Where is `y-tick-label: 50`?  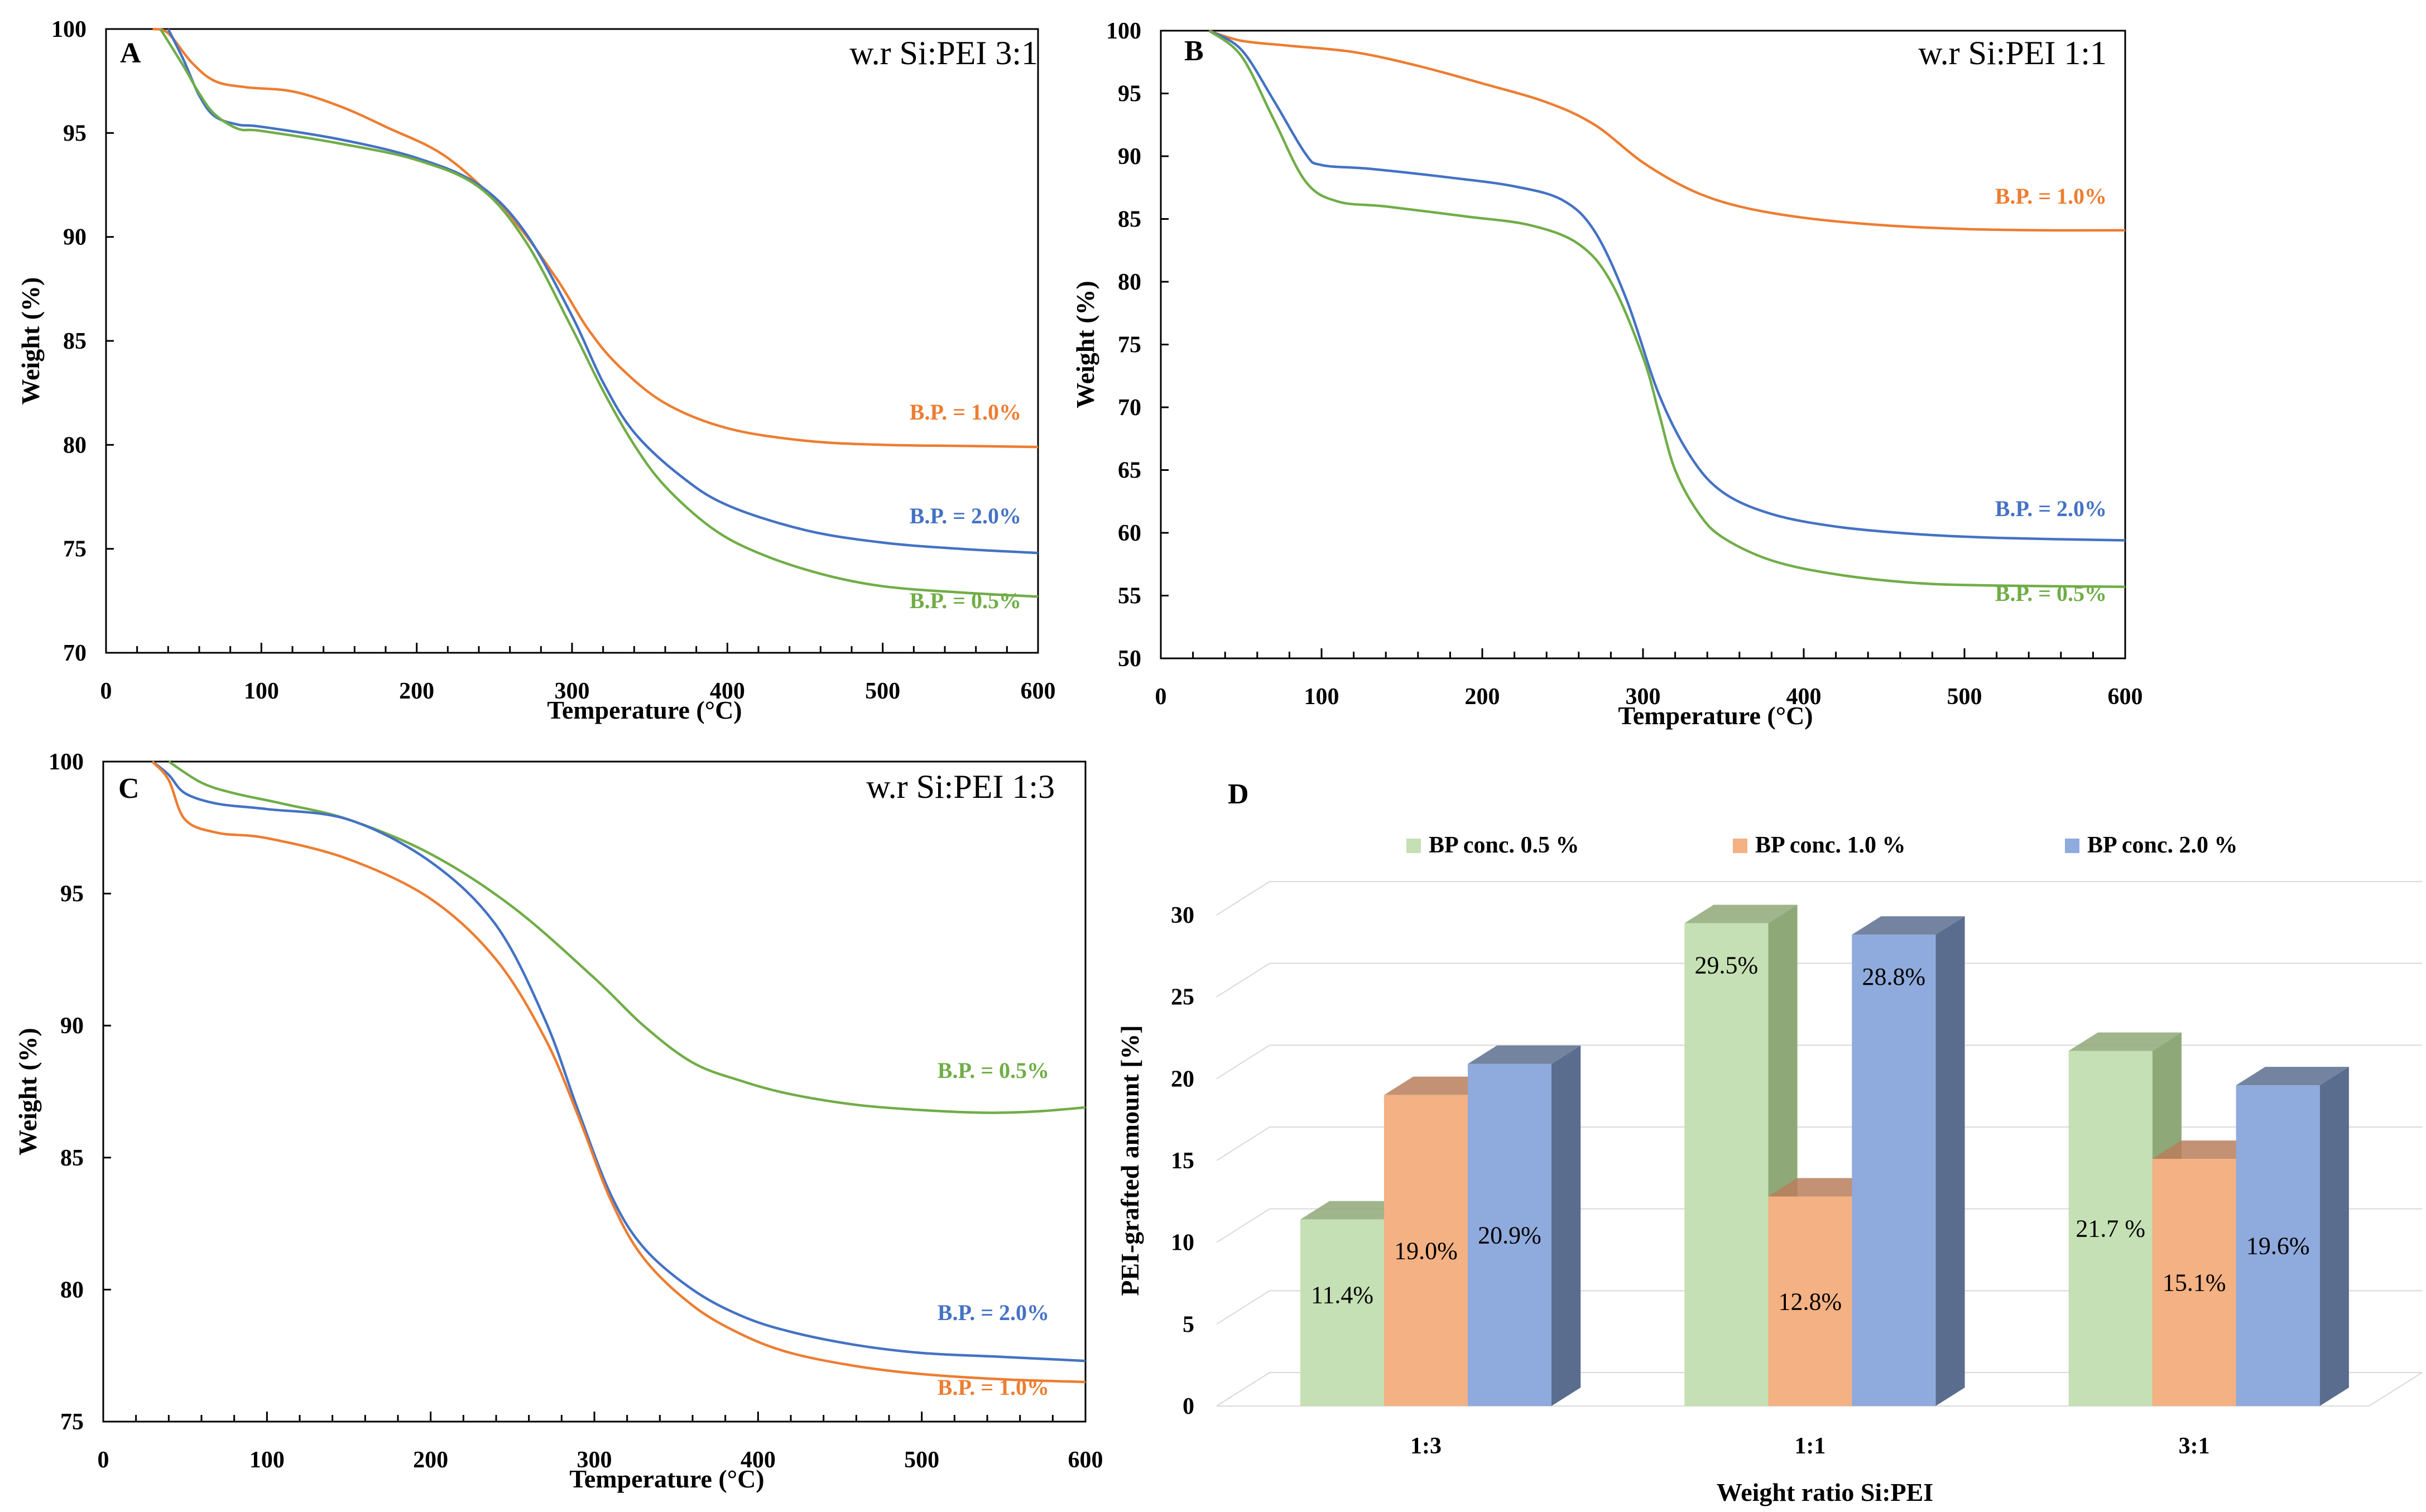 y-tick-label: 50 is located at coordinates (1129, 659).